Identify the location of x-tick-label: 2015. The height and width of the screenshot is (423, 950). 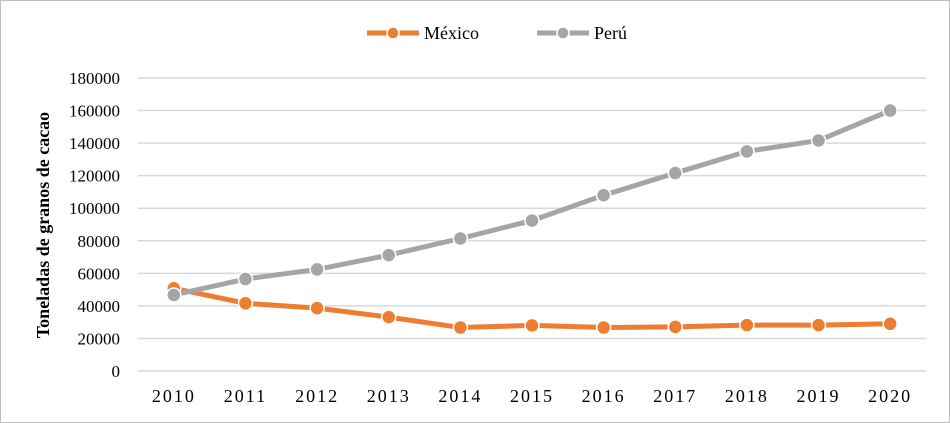
(532, 396).